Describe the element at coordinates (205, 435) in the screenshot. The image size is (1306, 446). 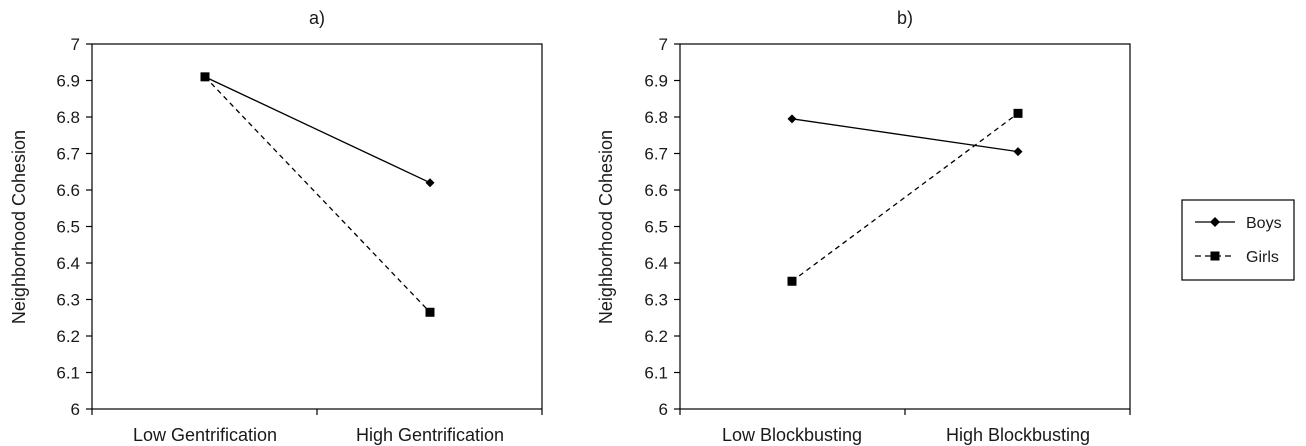
I see `panel-a-category-label-0: Low Gentrification` at that location.